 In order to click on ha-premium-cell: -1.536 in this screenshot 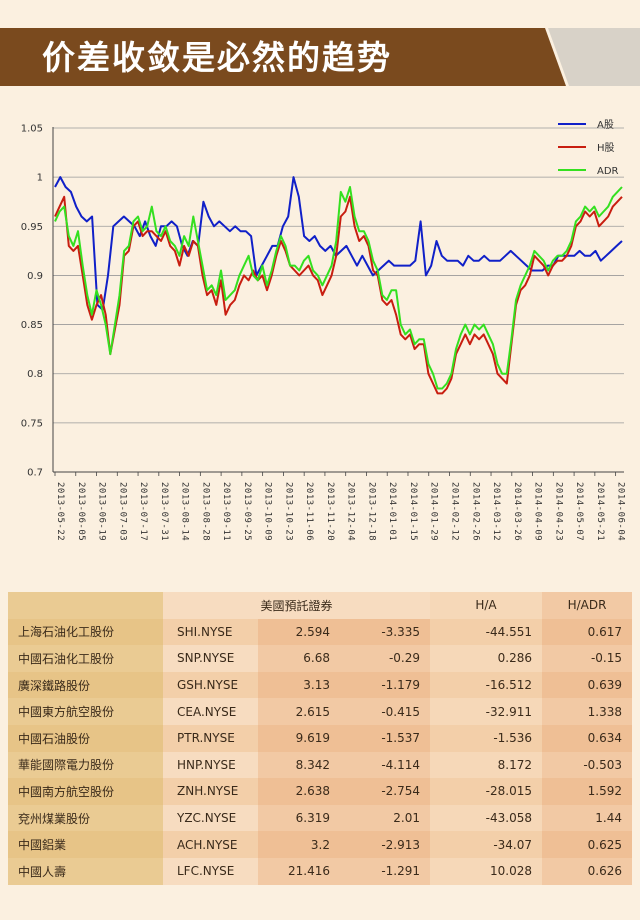, I will do `click(486, 738)`.